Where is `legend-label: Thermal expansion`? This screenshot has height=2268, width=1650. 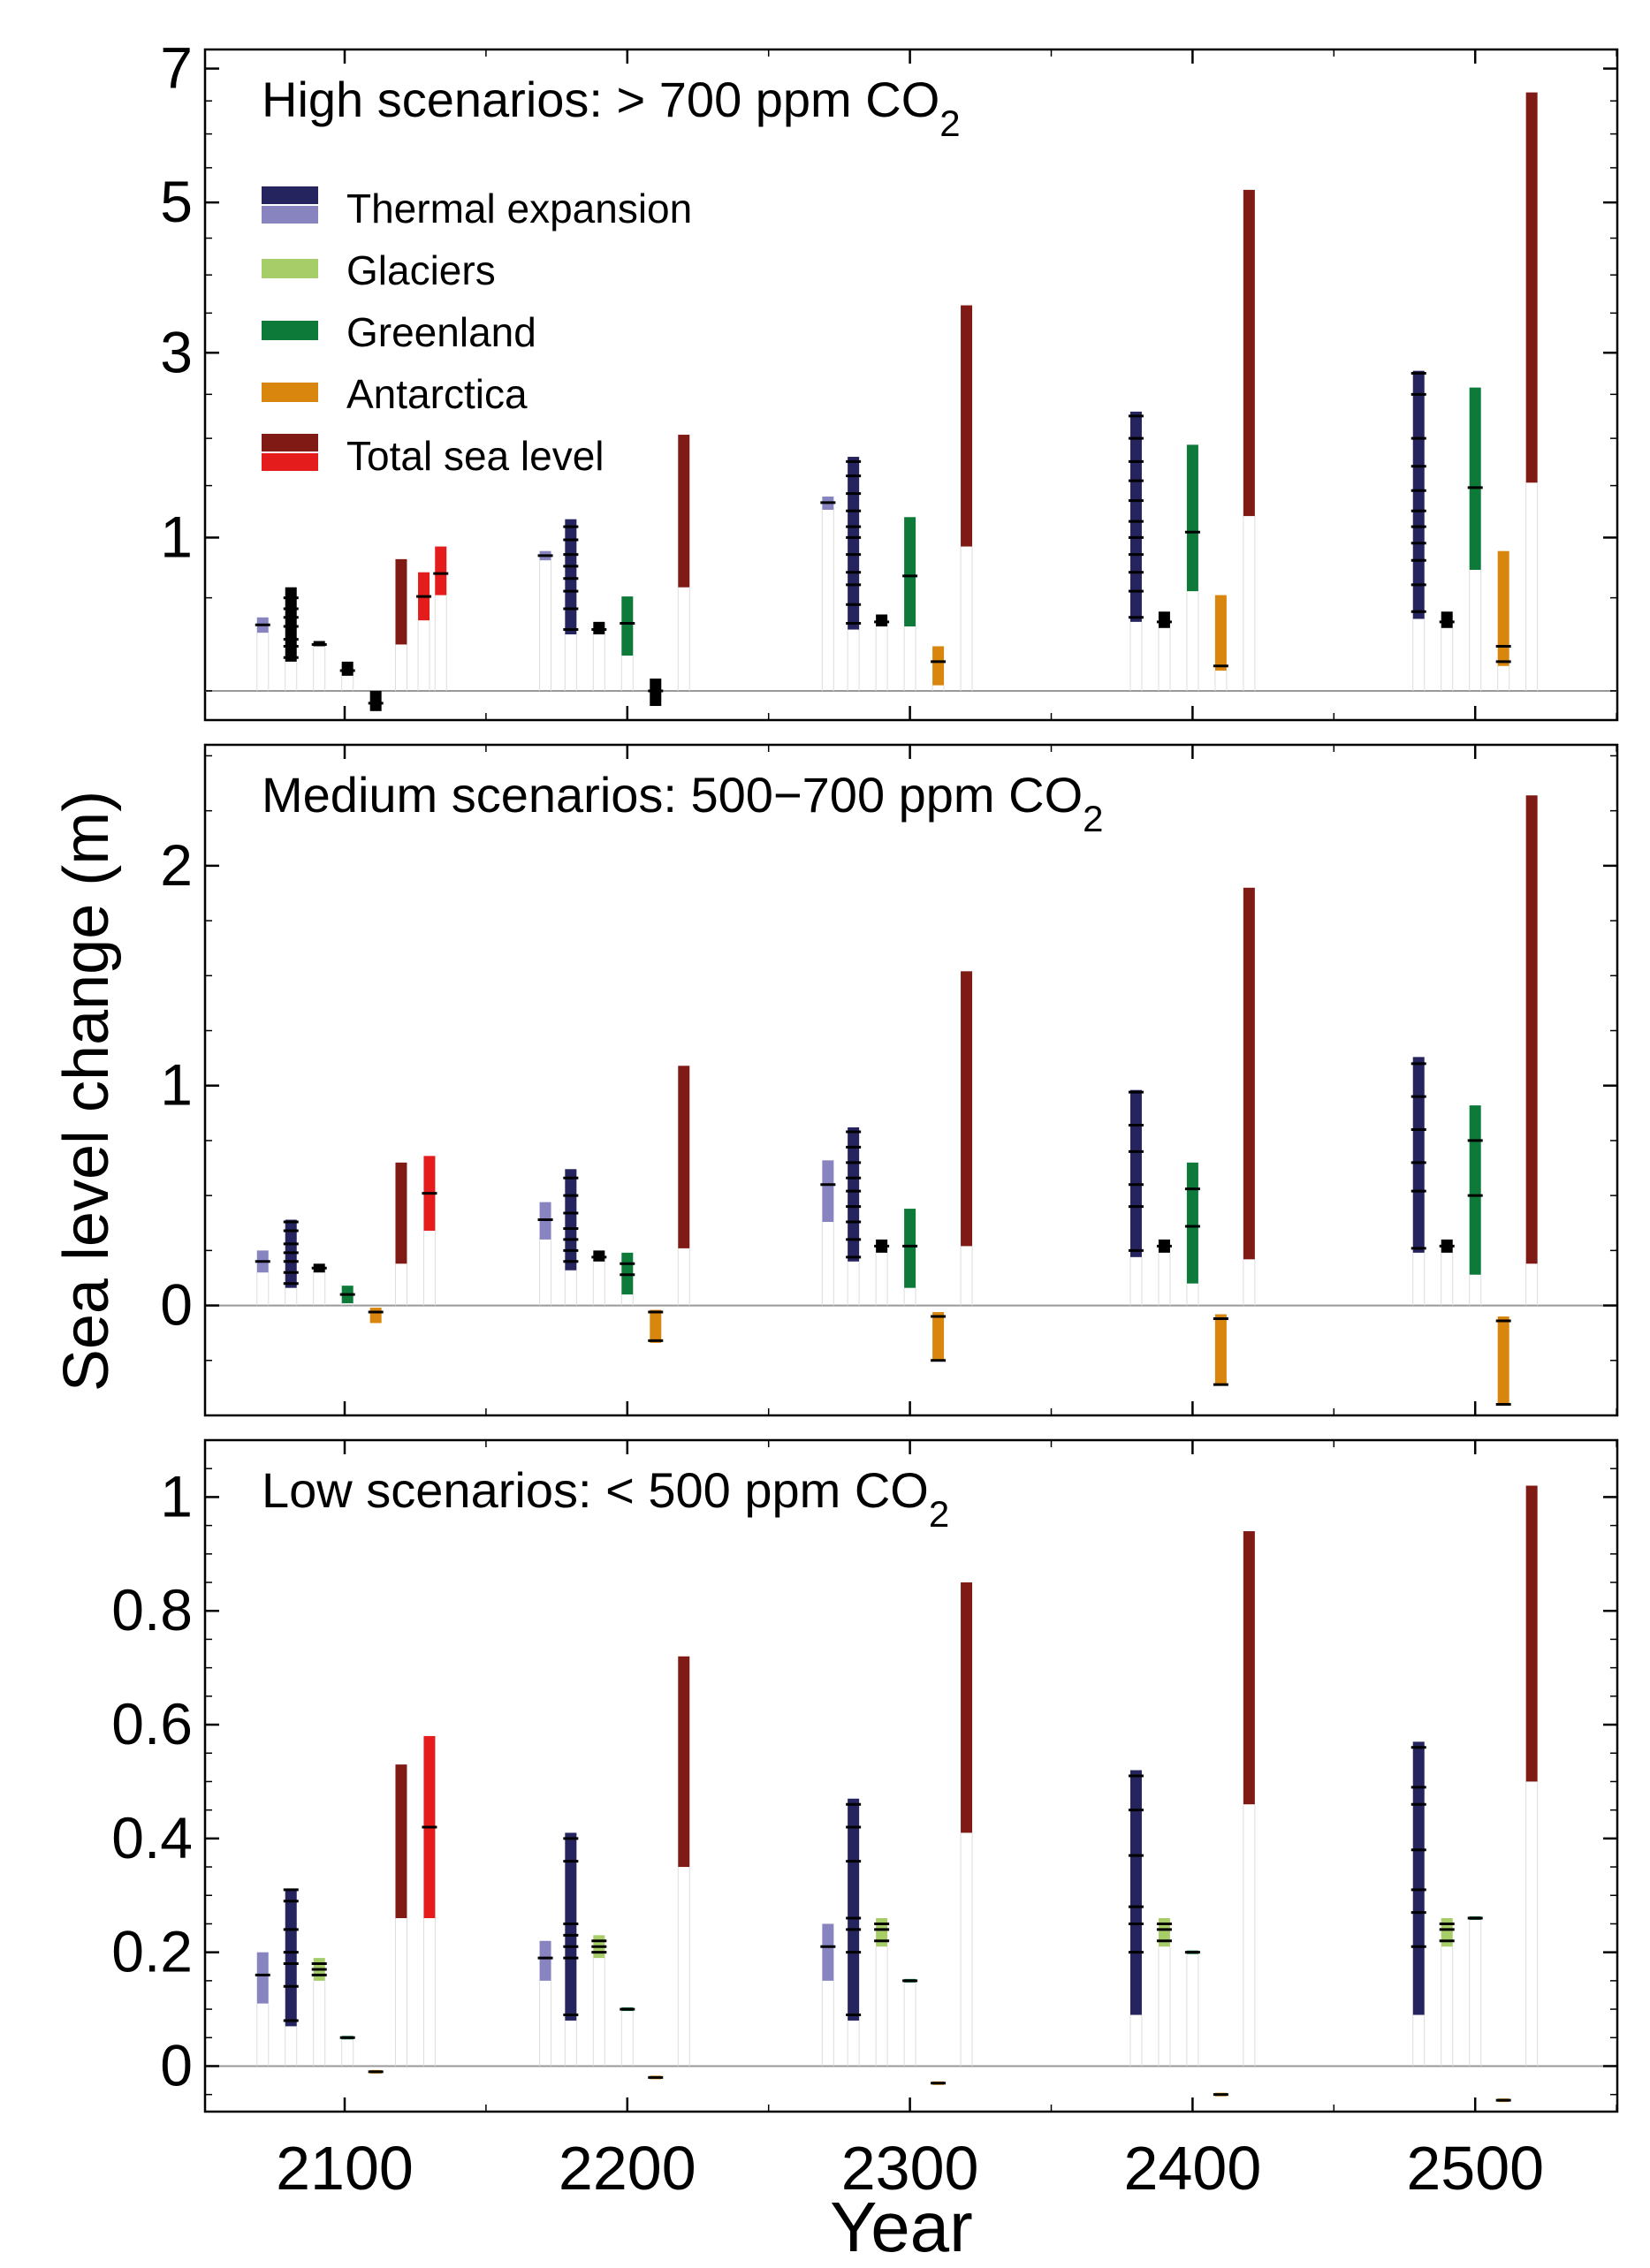 legend-label: Thermal expansion is located at coordinates (519, 208).